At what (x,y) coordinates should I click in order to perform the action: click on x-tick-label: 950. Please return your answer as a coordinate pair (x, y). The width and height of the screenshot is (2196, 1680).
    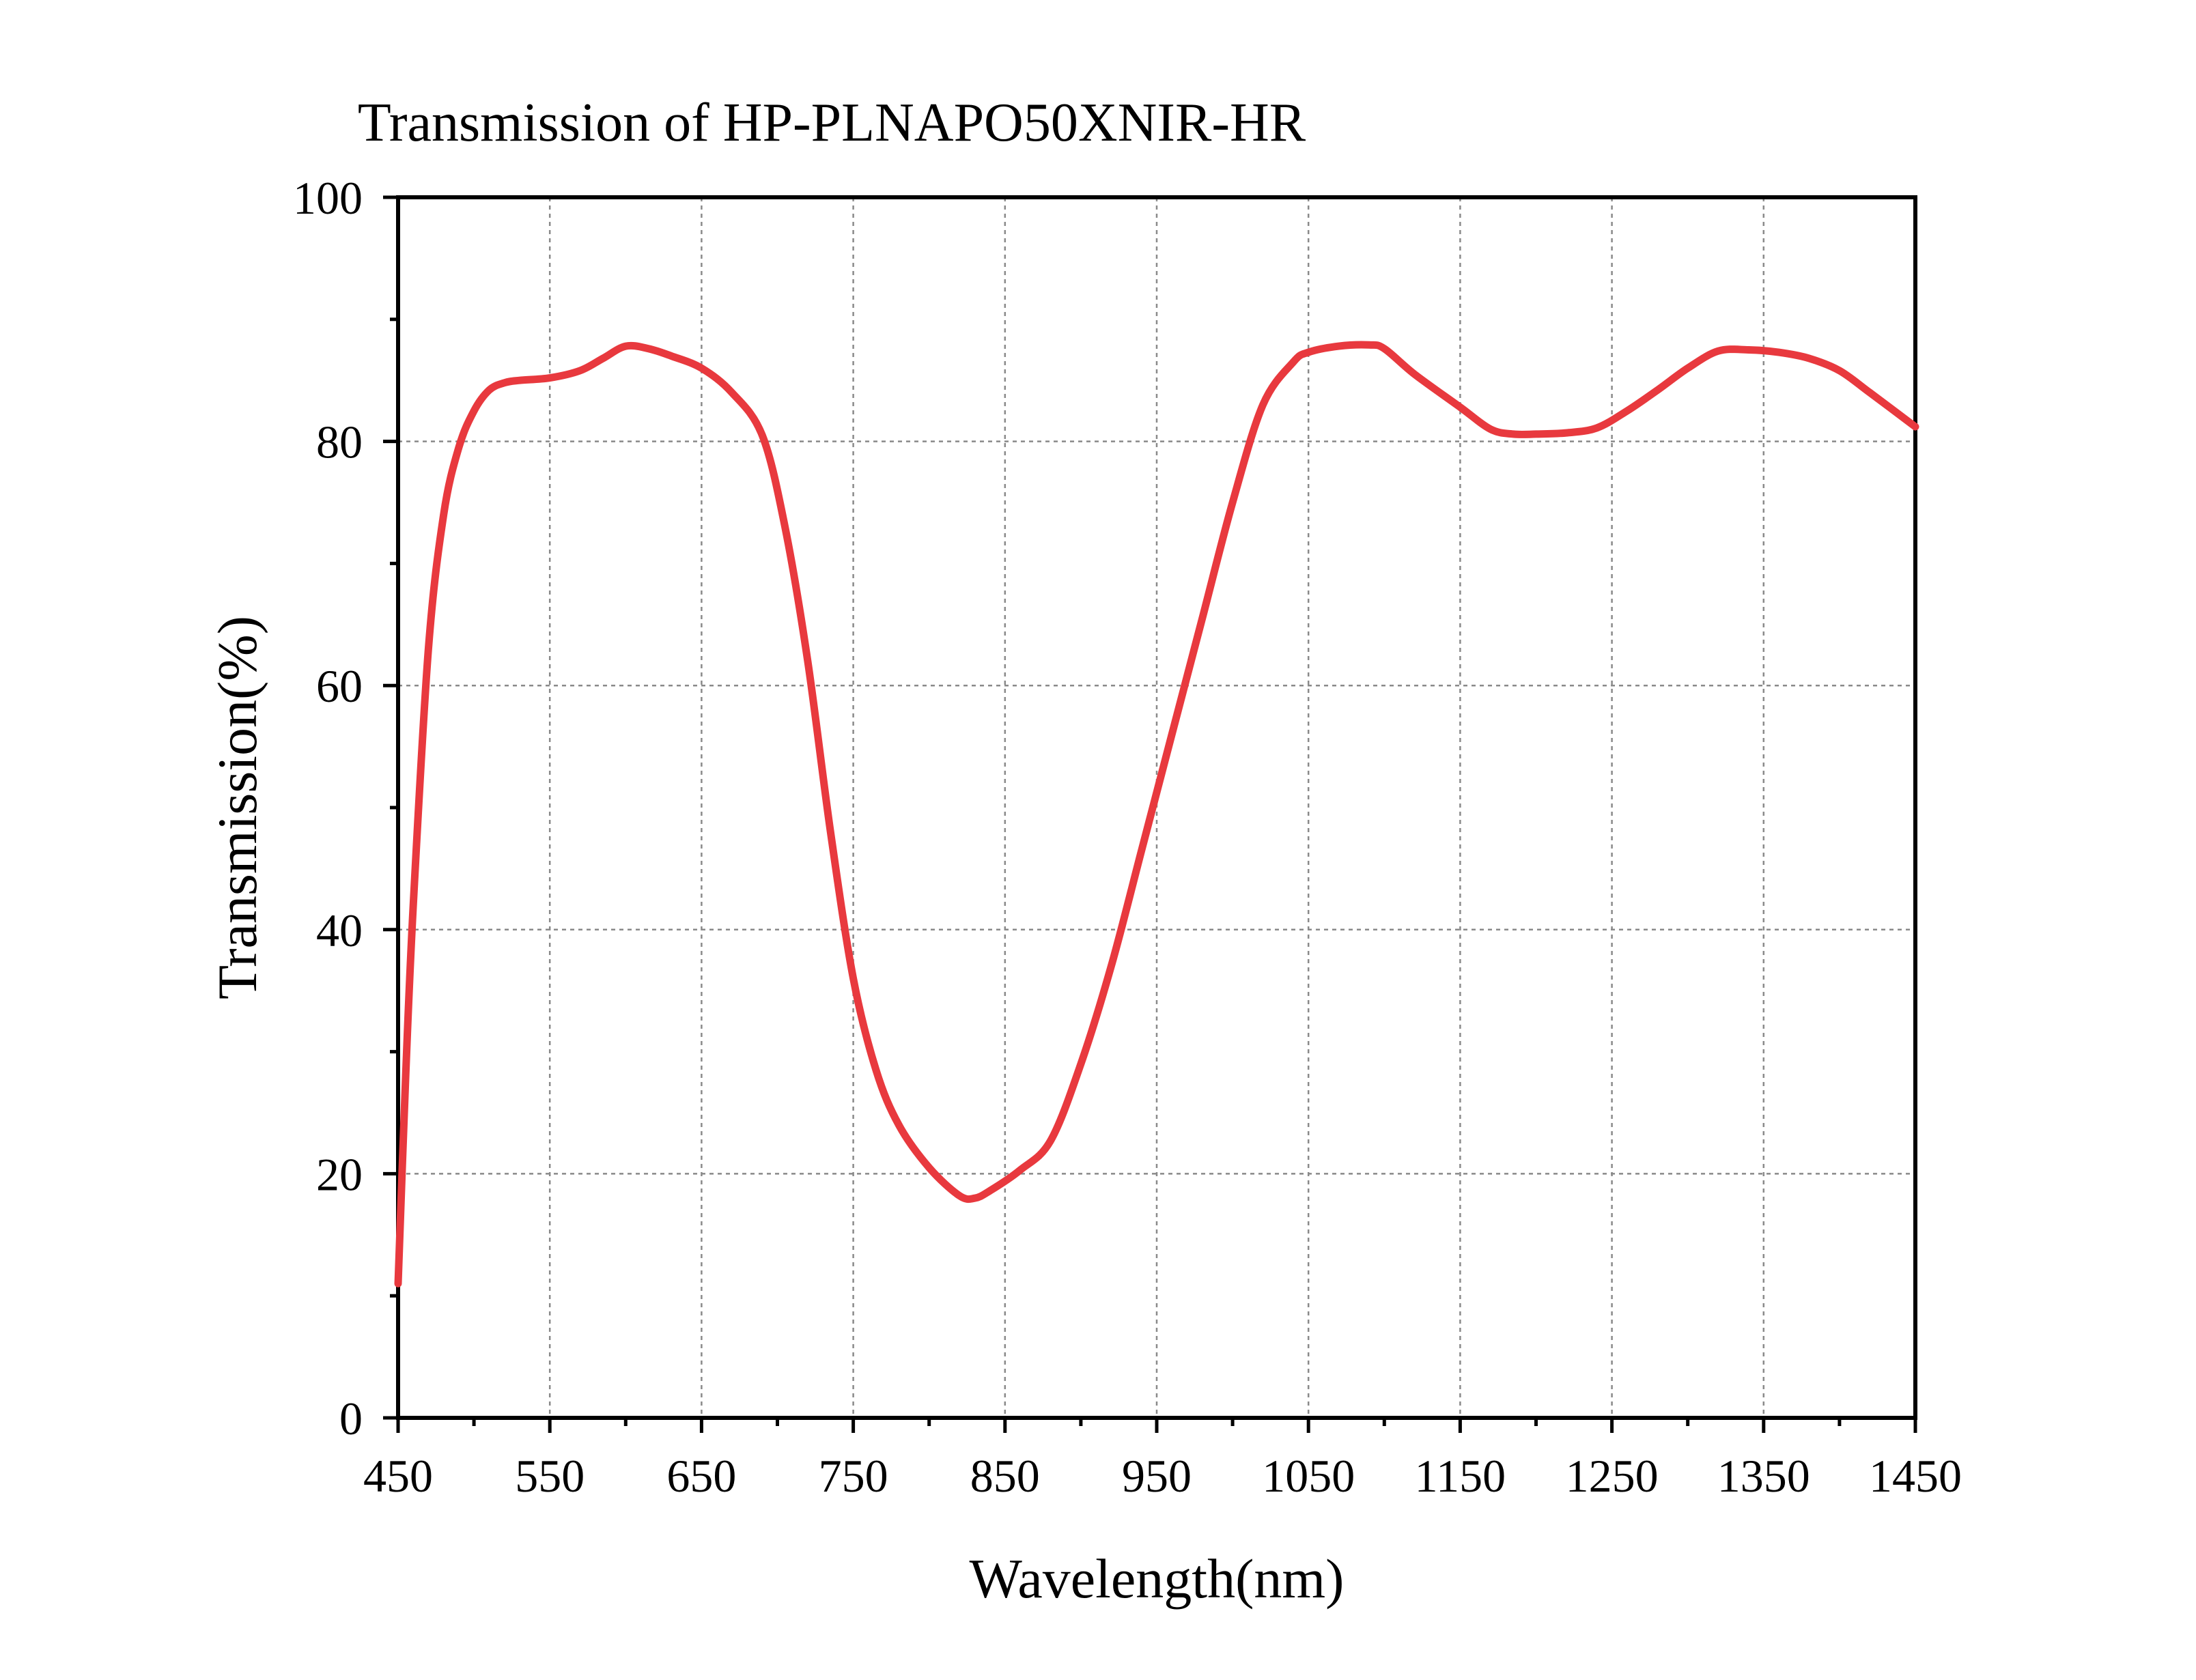
    Looking at the image, I should click on (1157, 1476).